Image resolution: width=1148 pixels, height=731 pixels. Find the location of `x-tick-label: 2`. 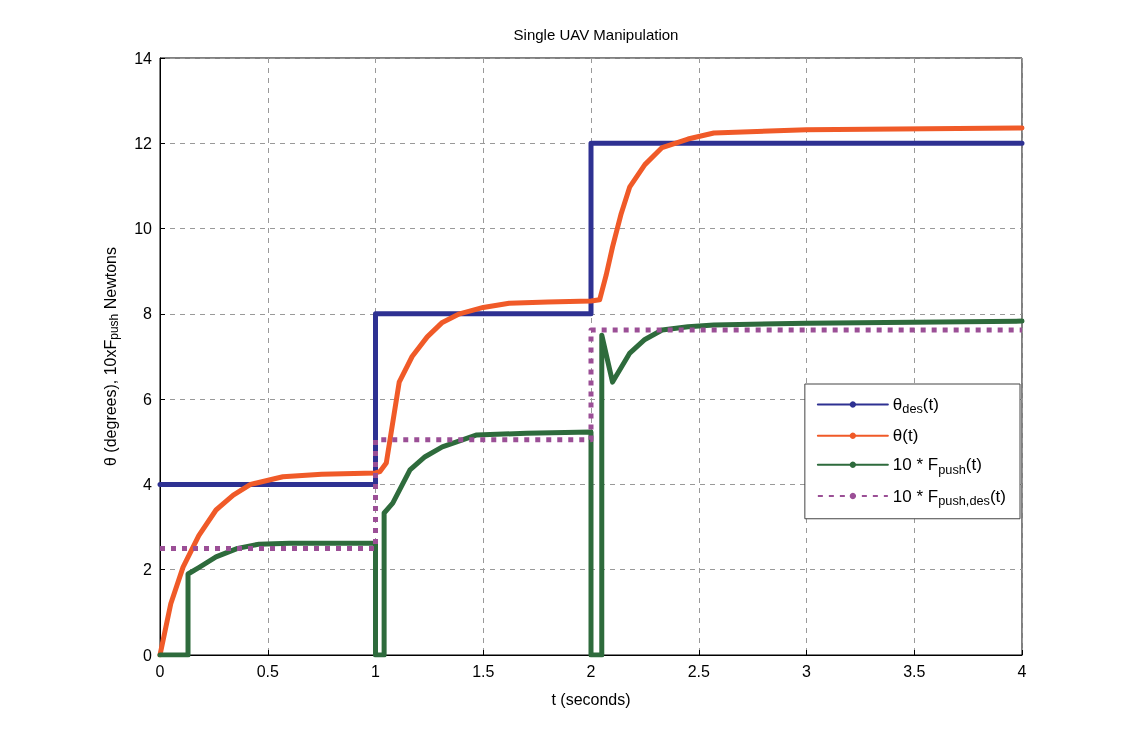

x-tick-label: 2 is located at coordinates (591, 671).